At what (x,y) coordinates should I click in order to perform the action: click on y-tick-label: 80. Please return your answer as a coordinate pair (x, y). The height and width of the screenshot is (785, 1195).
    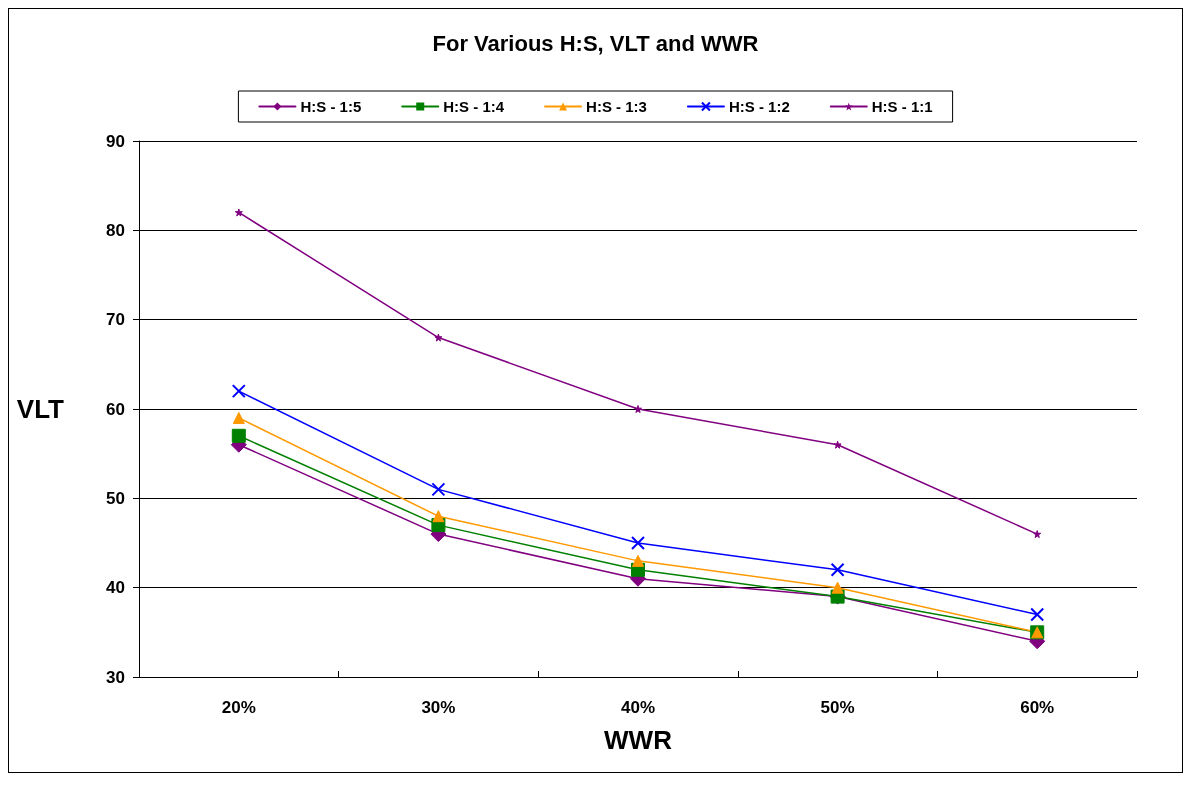
    Looking at the image, I should click on (115, 230).